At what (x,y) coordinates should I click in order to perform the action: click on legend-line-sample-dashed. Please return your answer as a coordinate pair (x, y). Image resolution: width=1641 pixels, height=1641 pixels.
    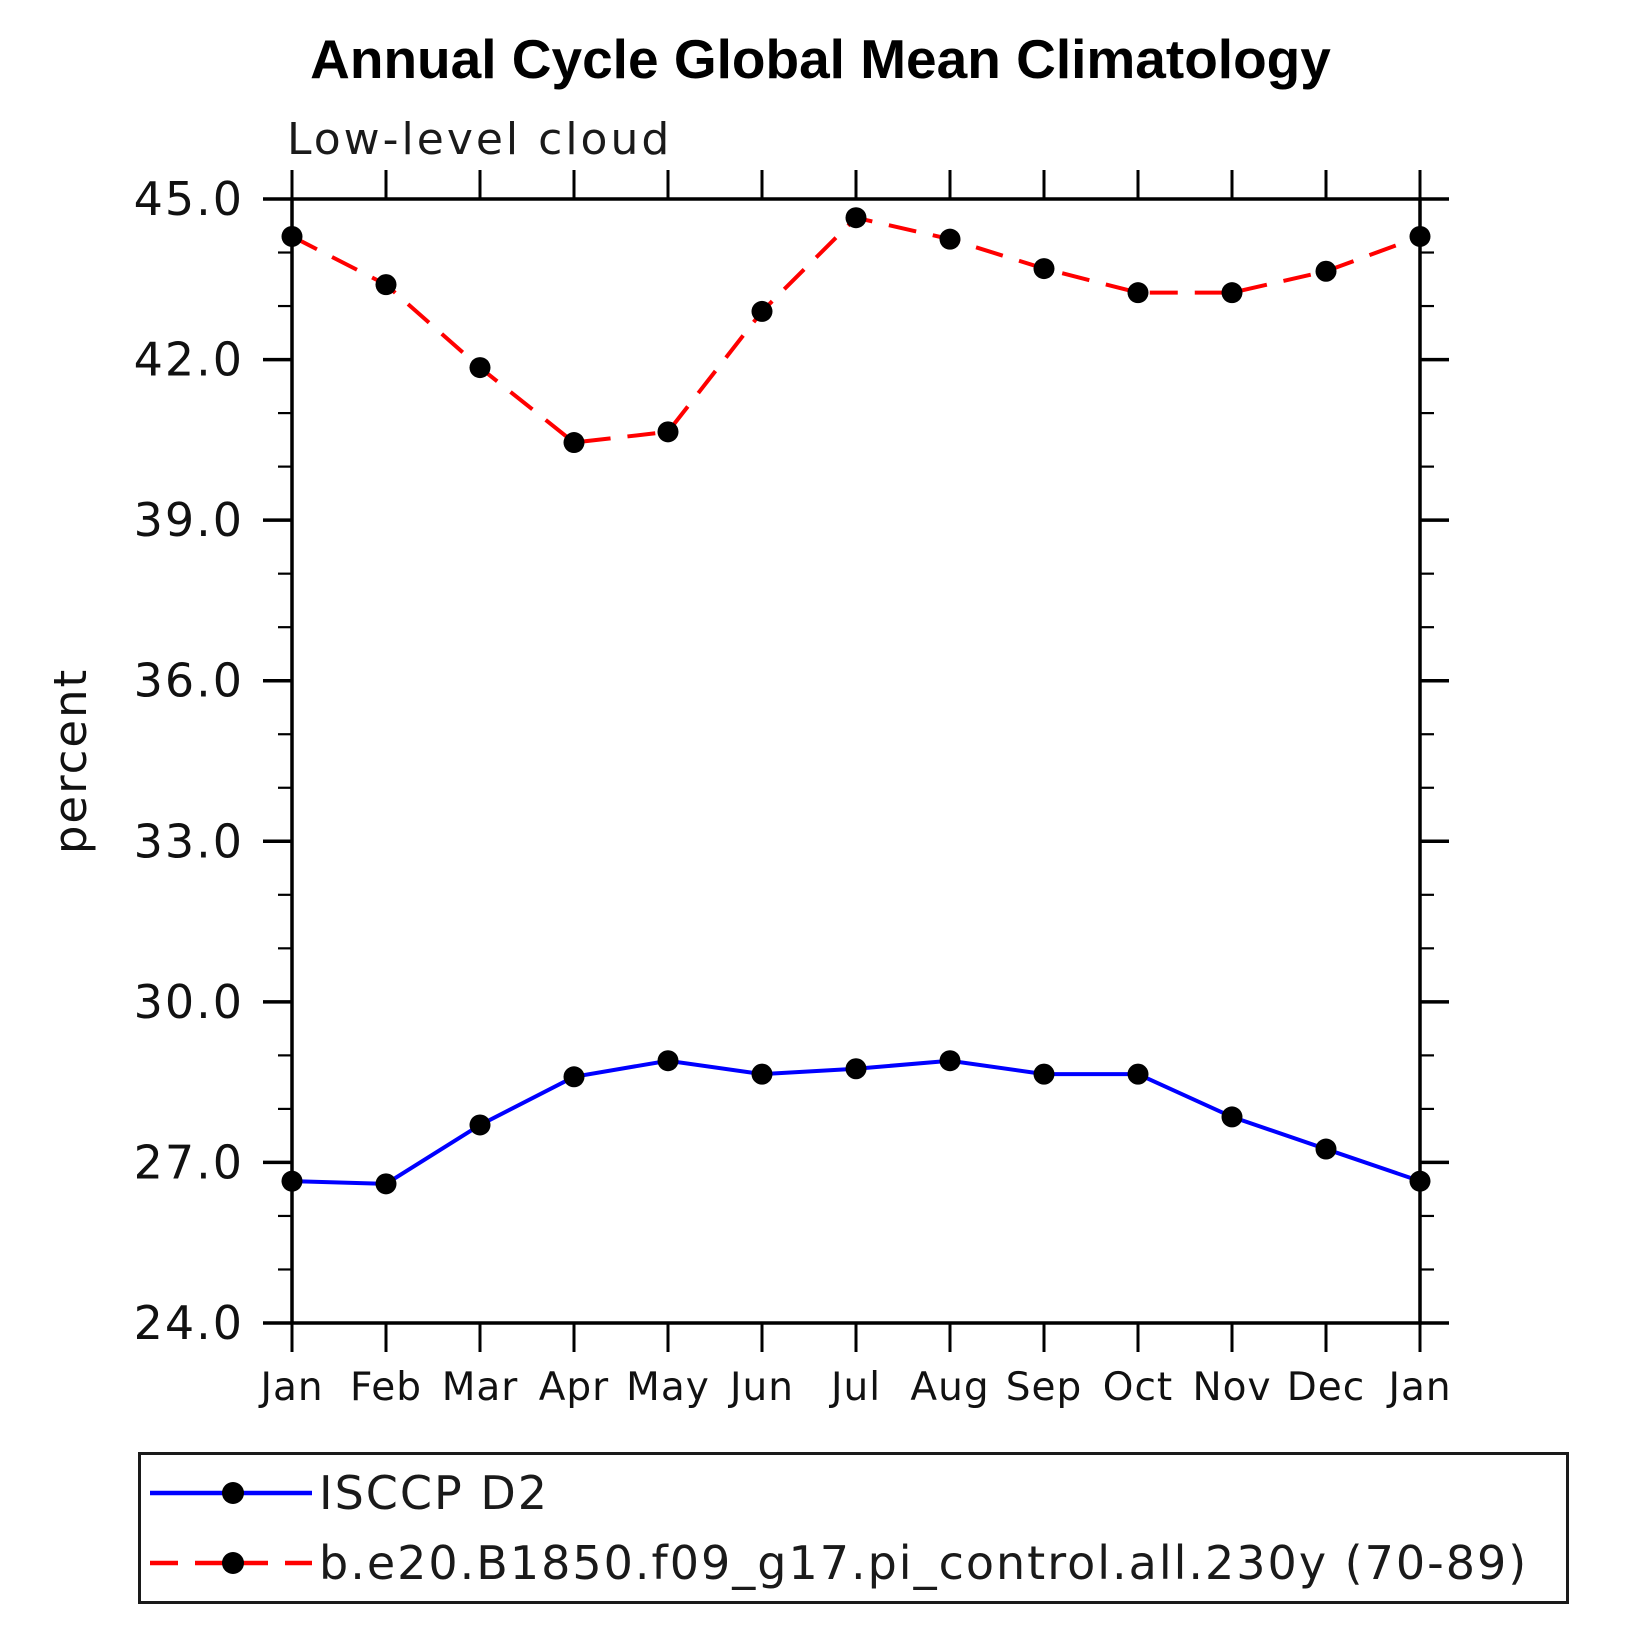
    Looking at the image, I should click on (231, 1563).